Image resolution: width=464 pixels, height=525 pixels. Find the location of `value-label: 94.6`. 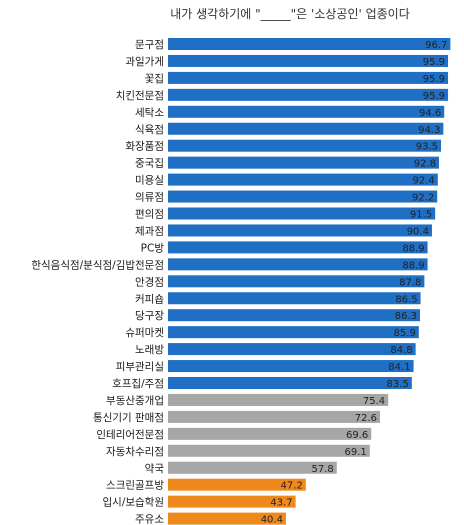

value-label: 94.6 is located at coordinates (430, 113).